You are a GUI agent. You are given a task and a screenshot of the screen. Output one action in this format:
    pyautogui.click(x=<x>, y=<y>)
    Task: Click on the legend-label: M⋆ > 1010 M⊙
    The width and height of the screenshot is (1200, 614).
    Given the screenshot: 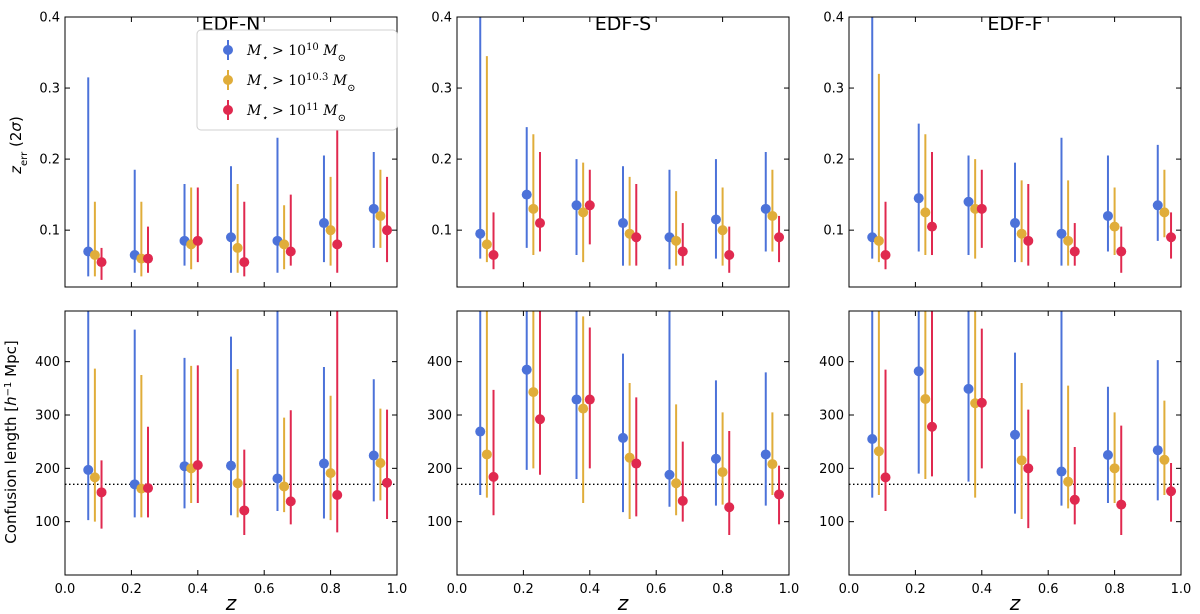 What is the action you would take?
    pyautogui.click(x=296, y=53)
    